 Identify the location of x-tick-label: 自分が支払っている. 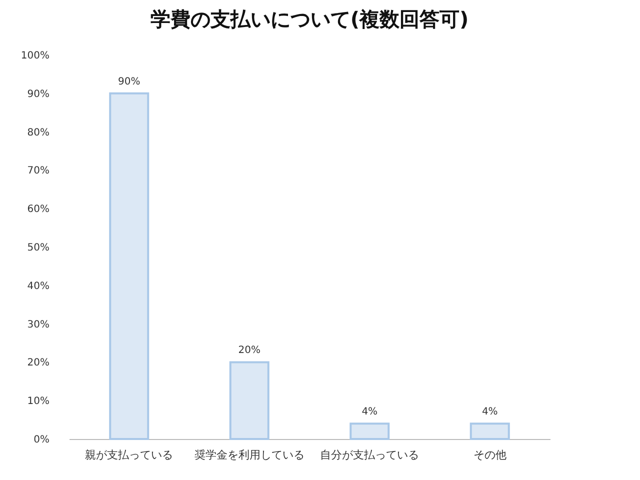
(370, 455).